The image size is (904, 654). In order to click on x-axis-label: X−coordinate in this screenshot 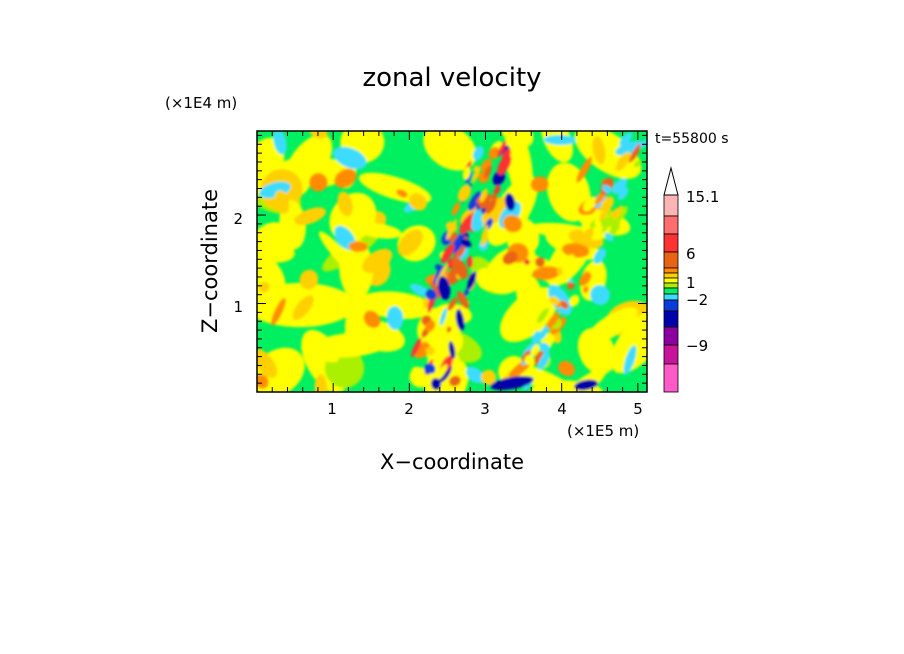, I will do `click(452, 462)`.